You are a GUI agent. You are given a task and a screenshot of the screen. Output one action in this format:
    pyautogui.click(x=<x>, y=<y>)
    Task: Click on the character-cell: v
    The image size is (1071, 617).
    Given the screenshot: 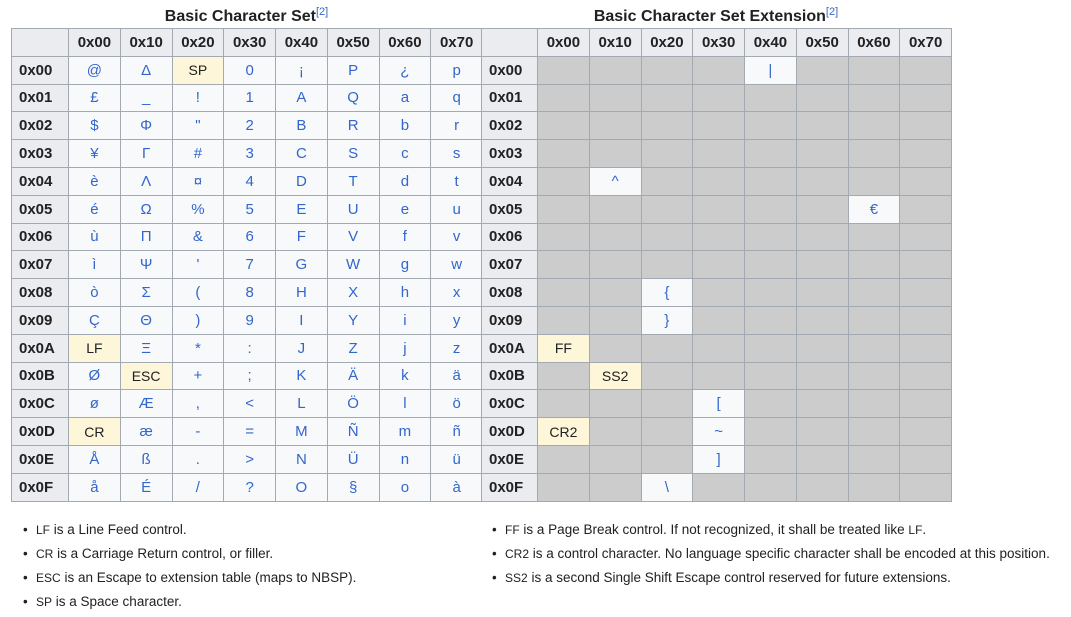 What is the action you would take?
    pyautogui.click(x=456, y=237)
    